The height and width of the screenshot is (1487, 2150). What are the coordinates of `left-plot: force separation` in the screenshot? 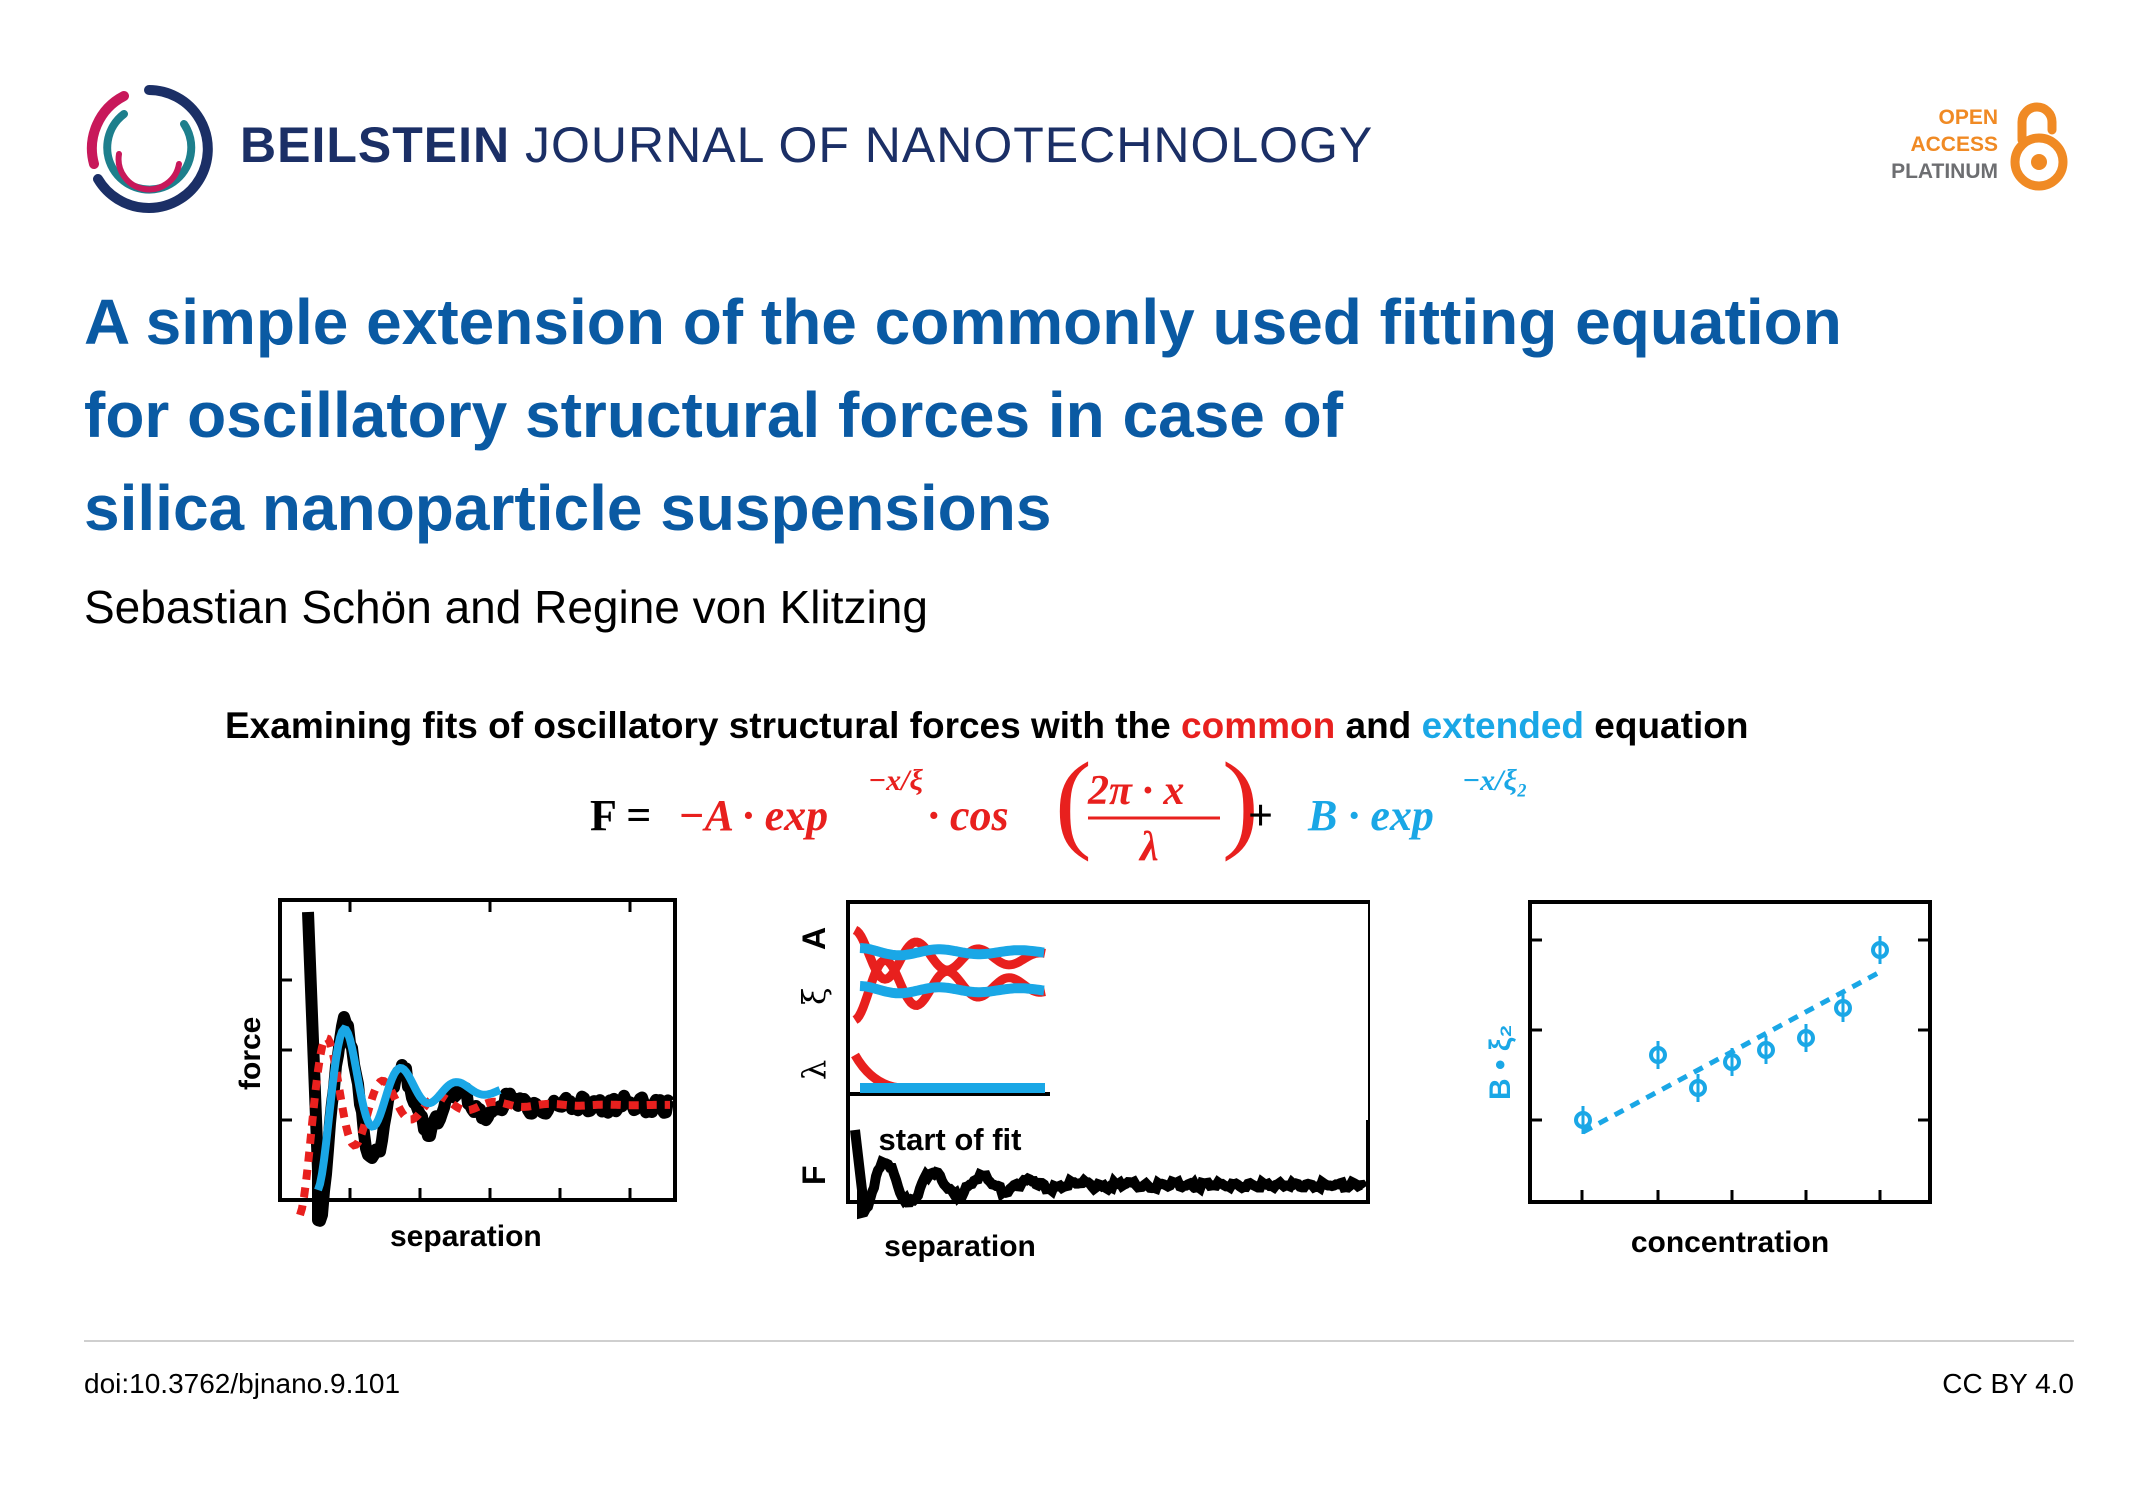 It's located at (455, 1075).